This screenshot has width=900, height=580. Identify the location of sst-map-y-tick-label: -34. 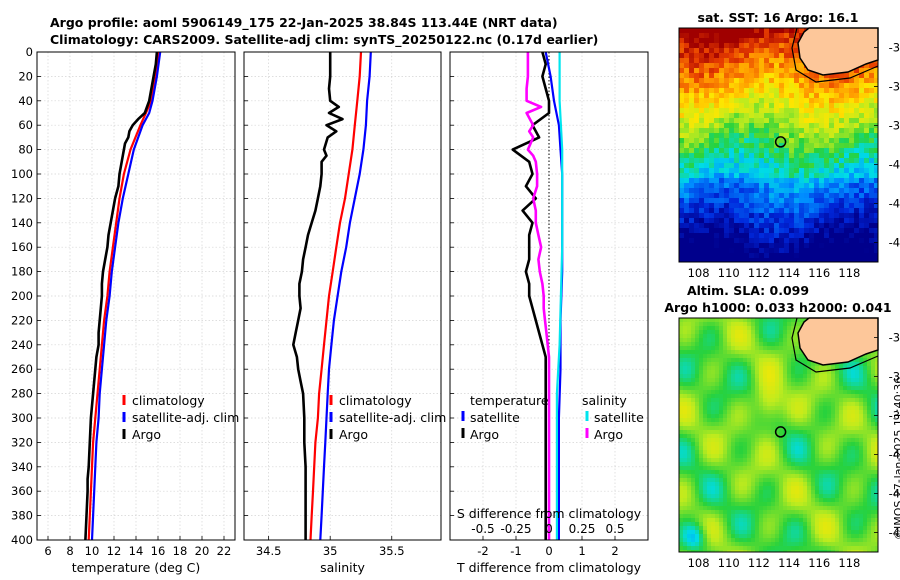
(894, 48).